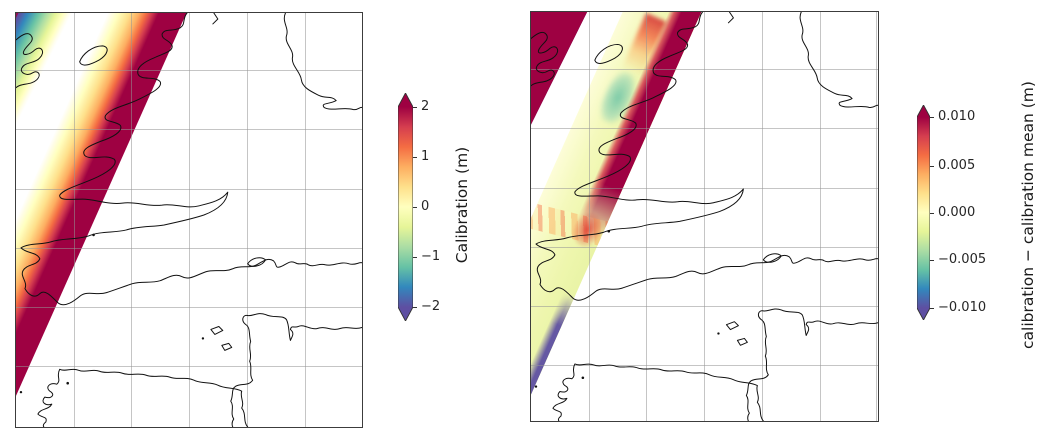 This screenshot has height=440, width=1047. I want to click on colorbar-axis-label-calibration: Calibration (m), so click(462, 205).